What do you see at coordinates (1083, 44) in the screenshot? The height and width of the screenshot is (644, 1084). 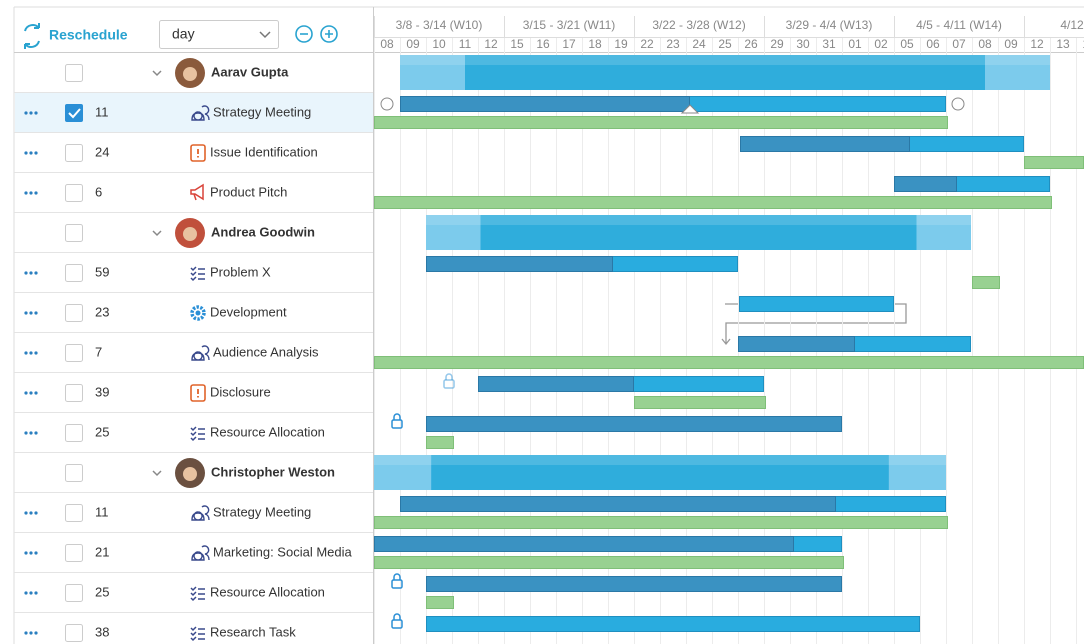 I see `day-label: 14` at bounding box center [1083, 44].